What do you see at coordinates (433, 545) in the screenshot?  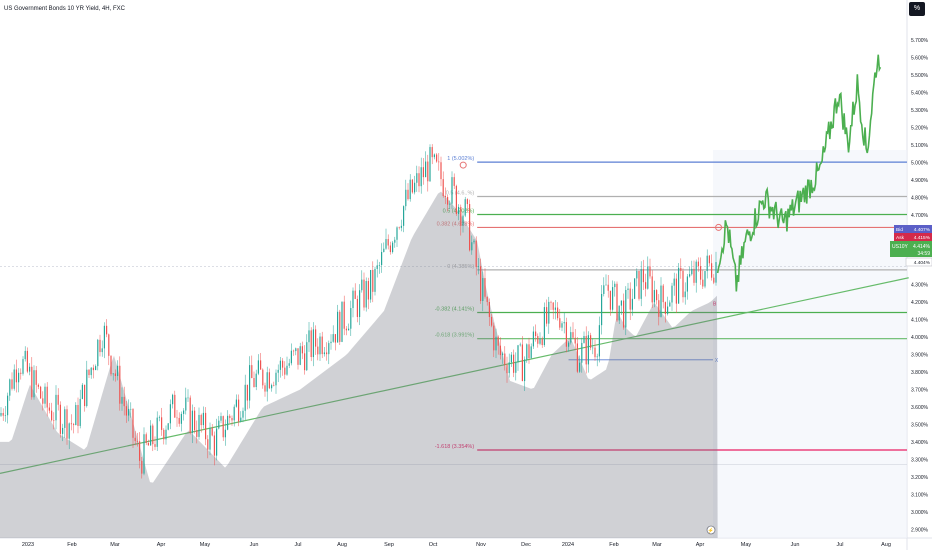 I see `time-tick-label: Oct` at bounding box center [433, 545].